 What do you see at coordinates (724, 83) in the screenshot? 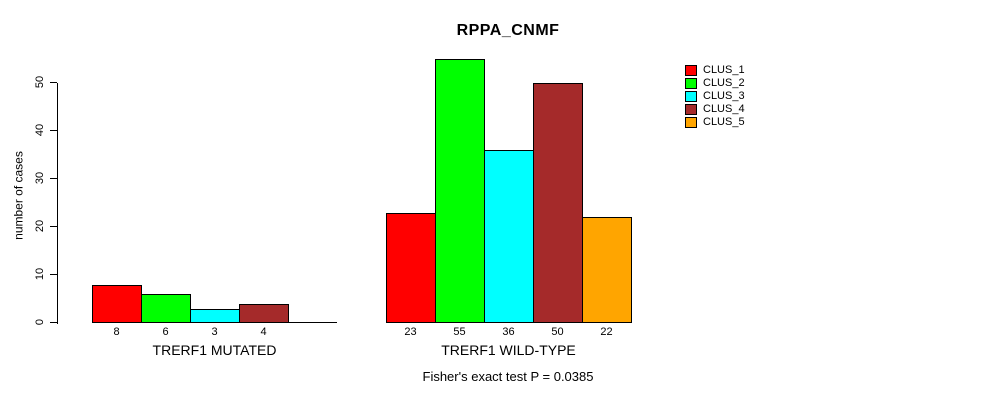
I see `legend-label-clus_2: CLUS_2` at bounding box center [724, 83].